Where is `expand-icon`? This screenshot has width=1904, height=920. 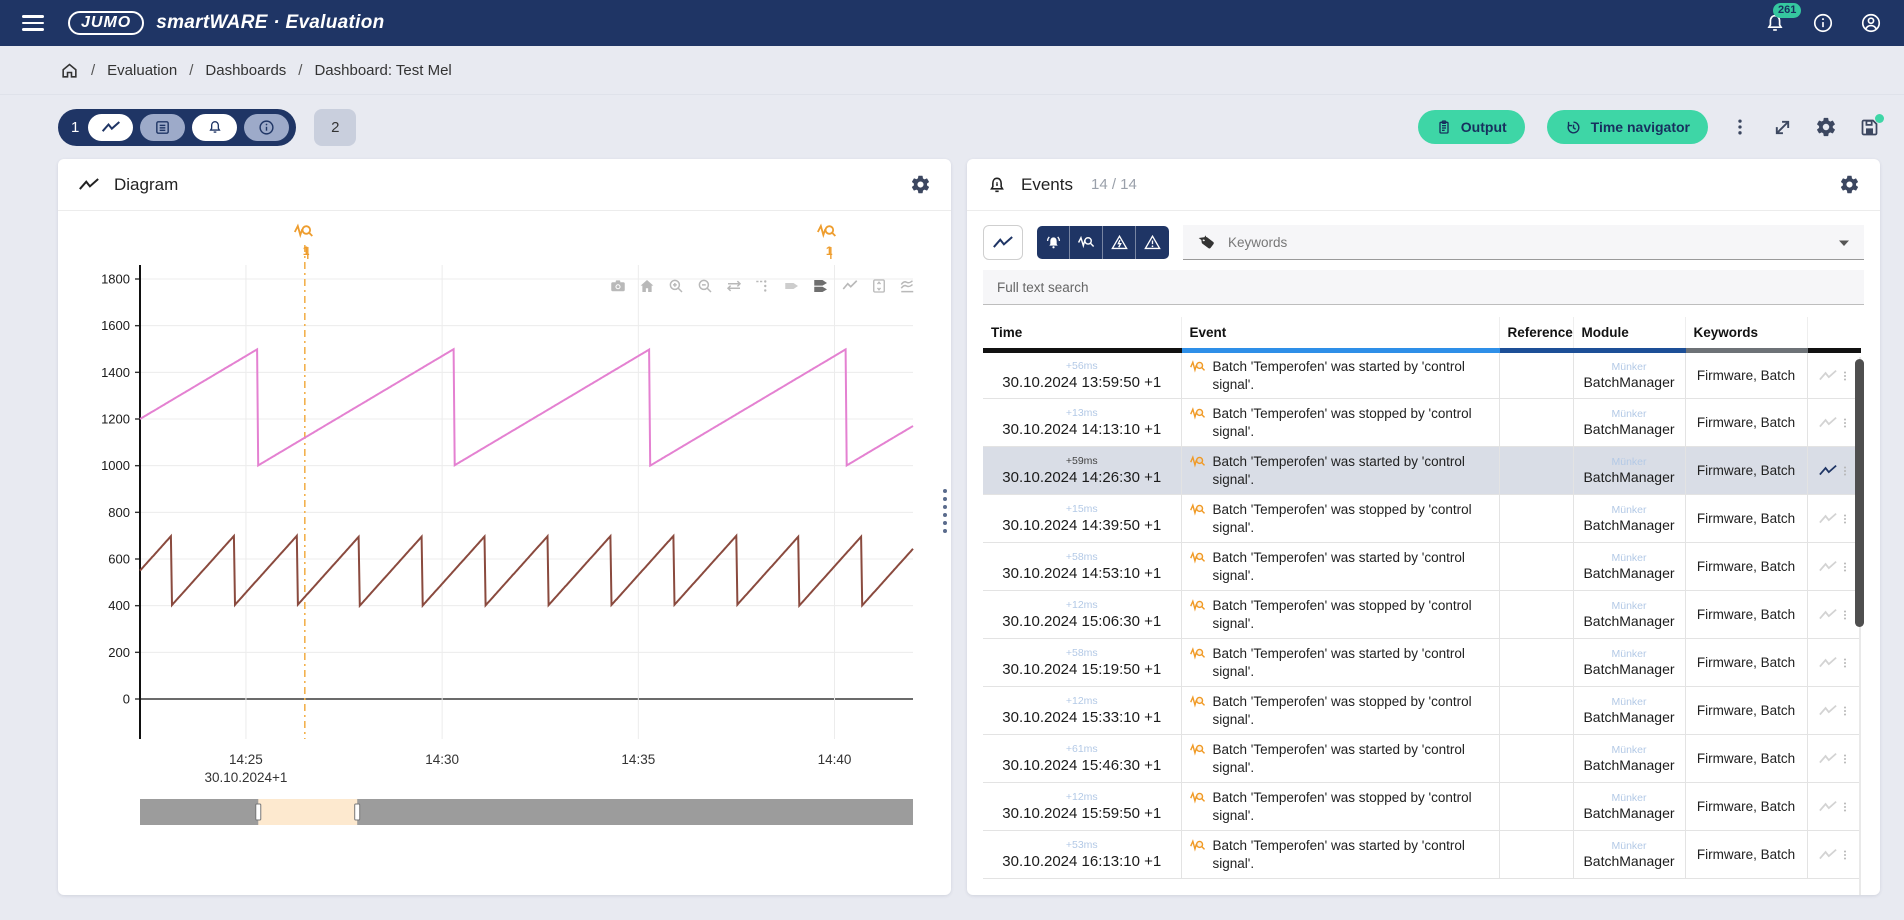
expand-icon is located at coordinates (1782, 127).